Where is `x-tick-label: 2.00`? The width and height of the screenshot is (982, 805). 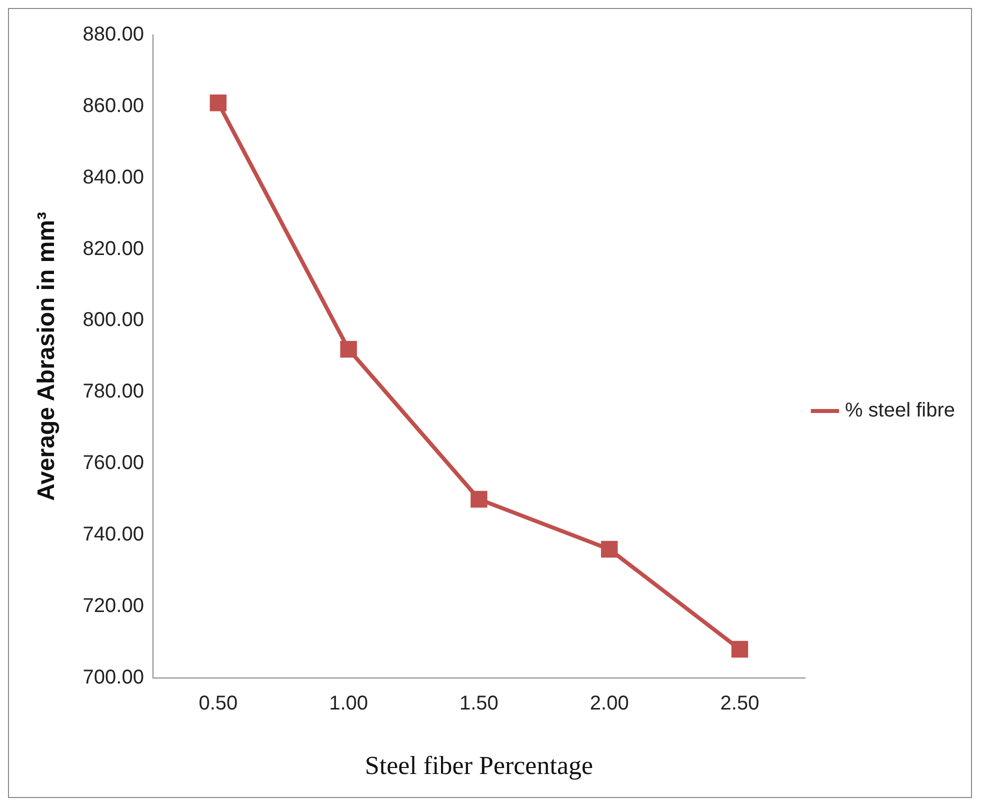
x-tick-label: 2.00 is located at coordinates (609, 703).